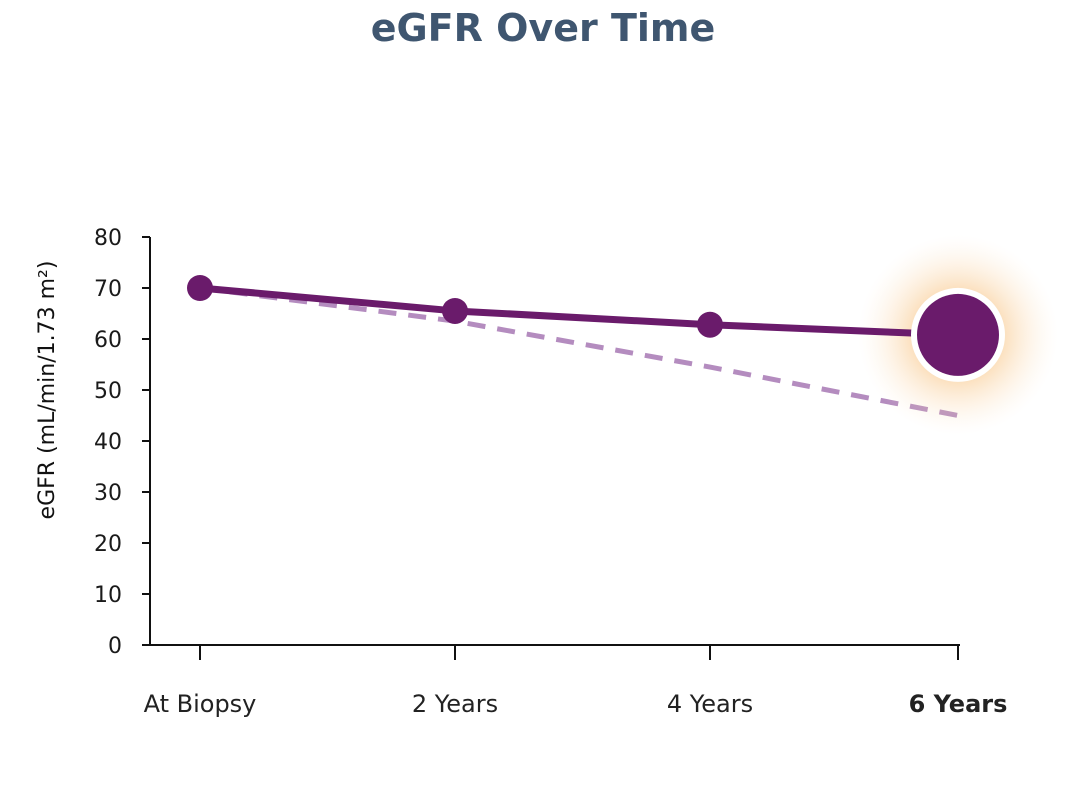  Describe the element at coordinates (108, 442) in the screenshot. I see `y-tick-label: 40` at that location.